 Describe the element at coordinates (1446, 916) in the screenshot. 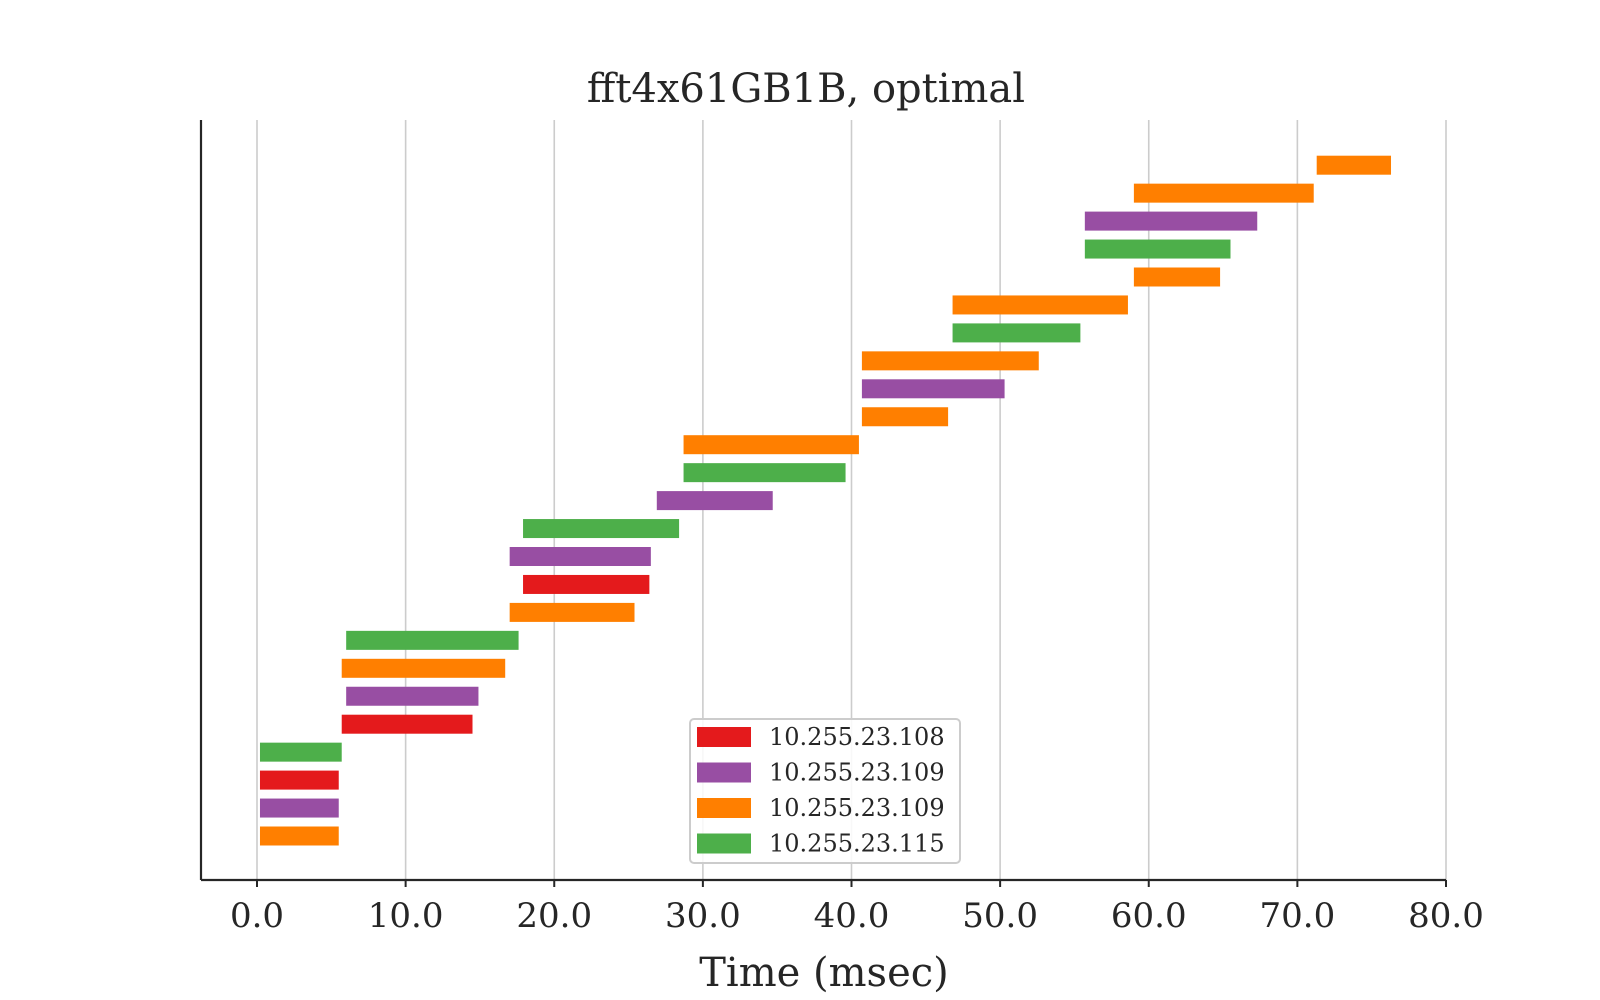

I see `x-tick-label: 80.0` at that location.